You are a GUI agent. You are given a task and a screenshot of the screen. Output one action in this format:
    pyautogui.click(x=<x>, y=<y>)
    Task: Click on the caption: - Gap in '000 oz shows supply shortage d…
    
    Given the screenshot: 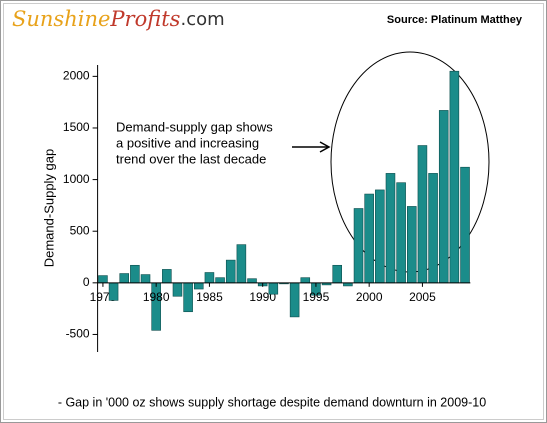 What is the action you would take?
    pyautogui.click(x=272, y=402)
    